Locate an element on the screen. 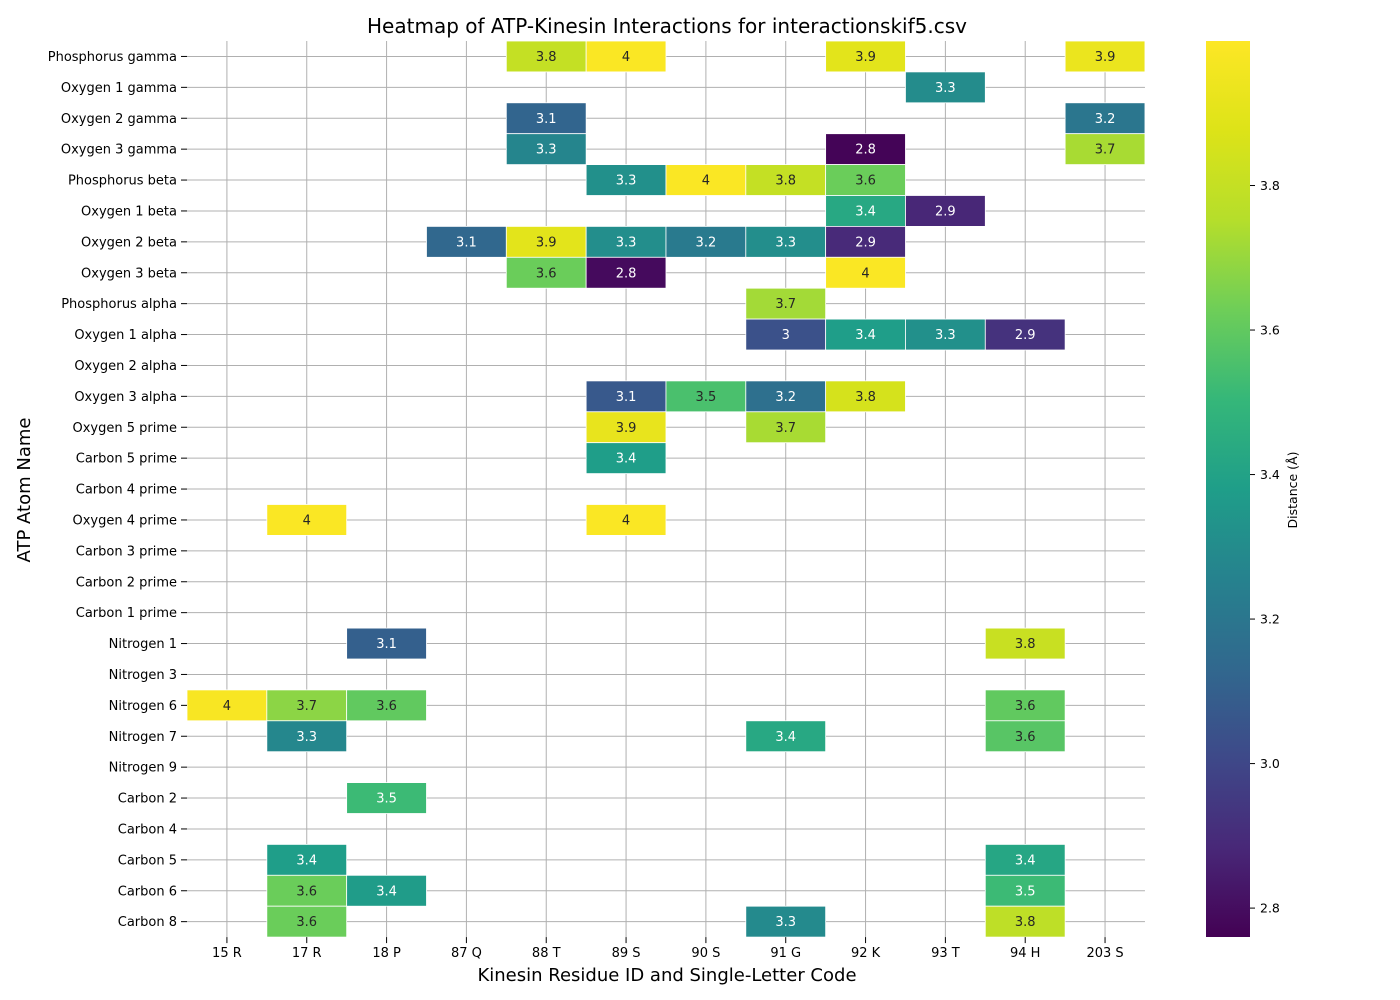 This screenshot has width=1400, height=1000. y-tick-label: Oxygen 3 alpha is located at coordinates (125, 397).